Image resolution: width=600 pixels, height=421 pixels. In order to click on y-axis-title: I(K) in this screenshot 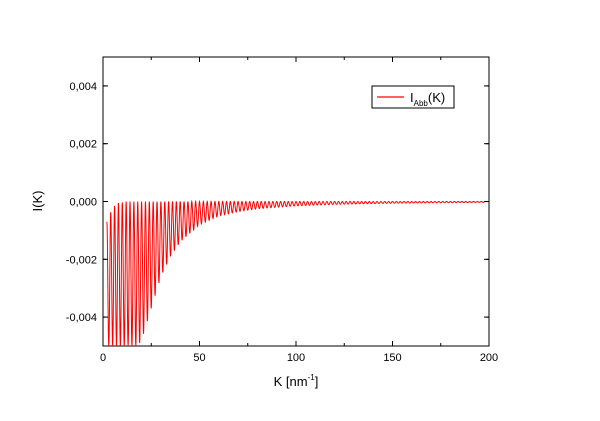, I will do `click(37, 201)`.